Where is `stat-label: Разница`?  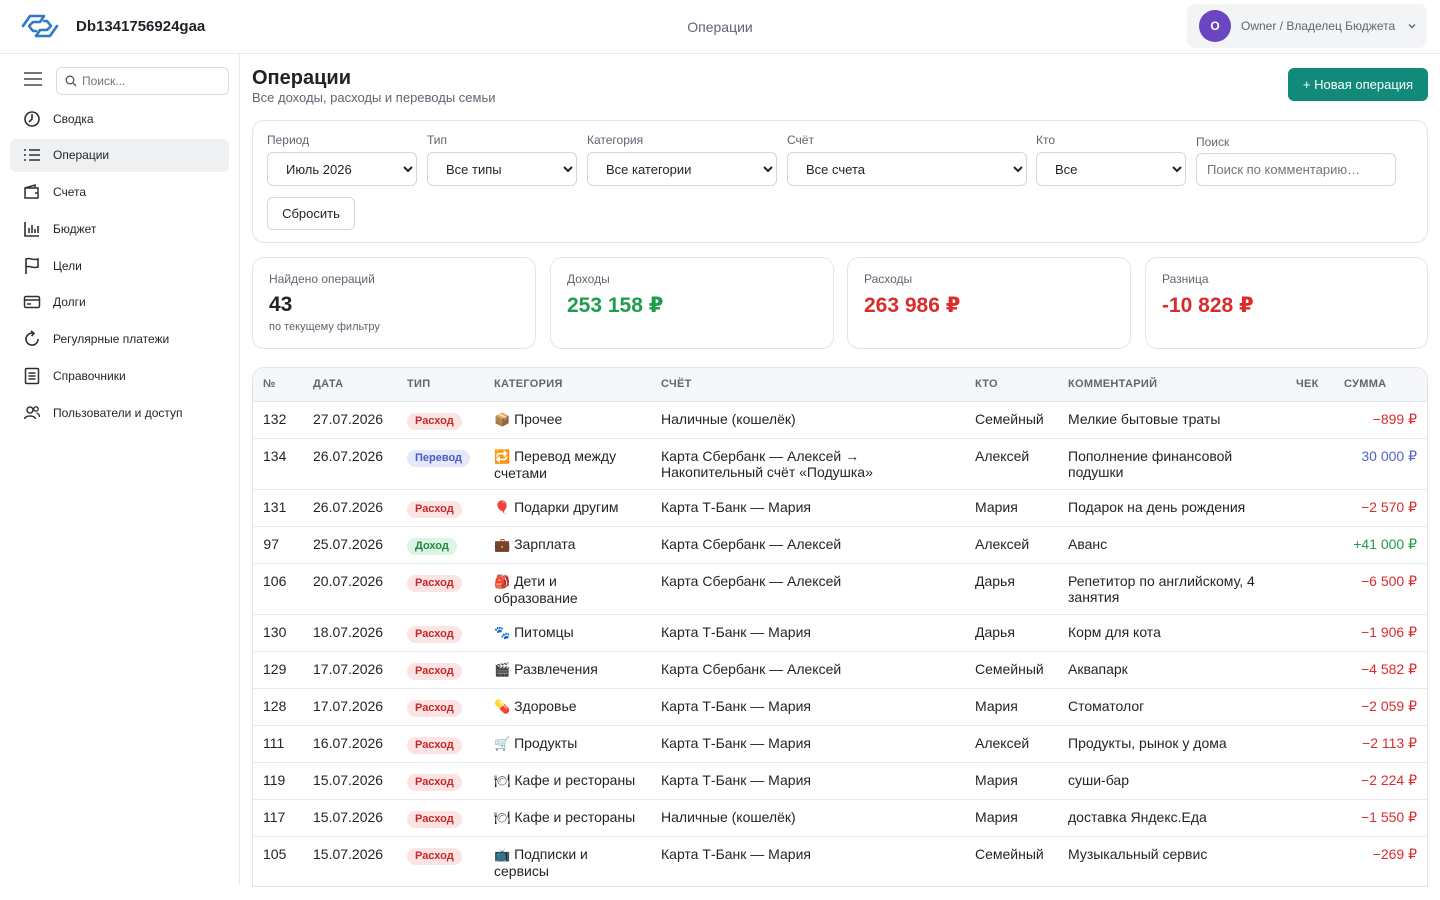
stat-label: Разница is located at coordinates (1185, 279).